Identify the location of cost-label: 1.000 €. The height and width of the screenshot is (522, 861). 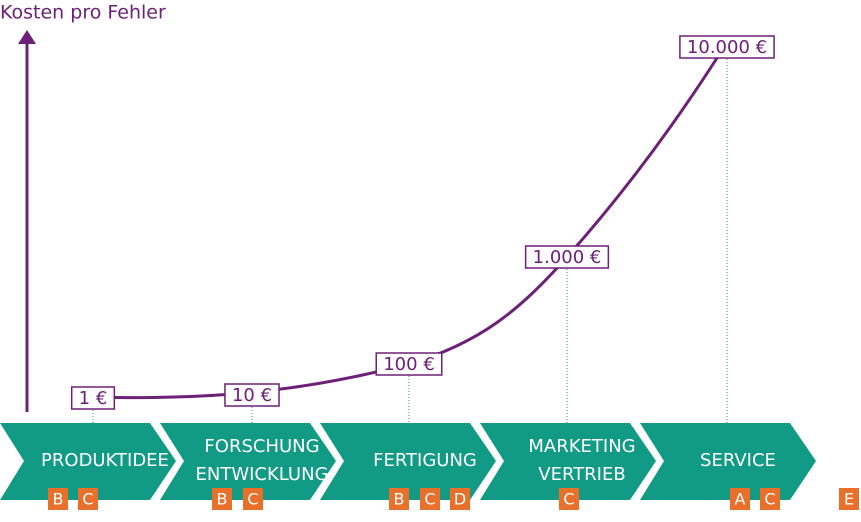
(567, 257).